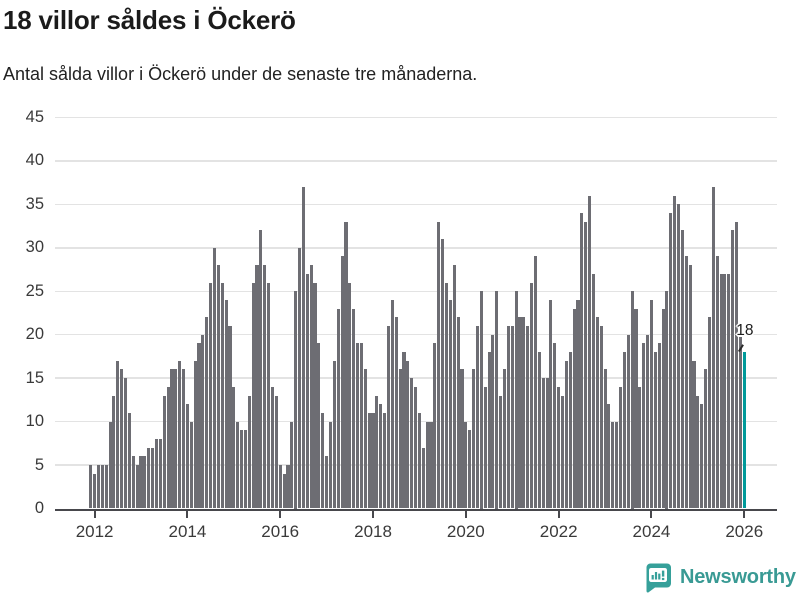  I want to click on y-tick-label: 15, so click(34, 377).